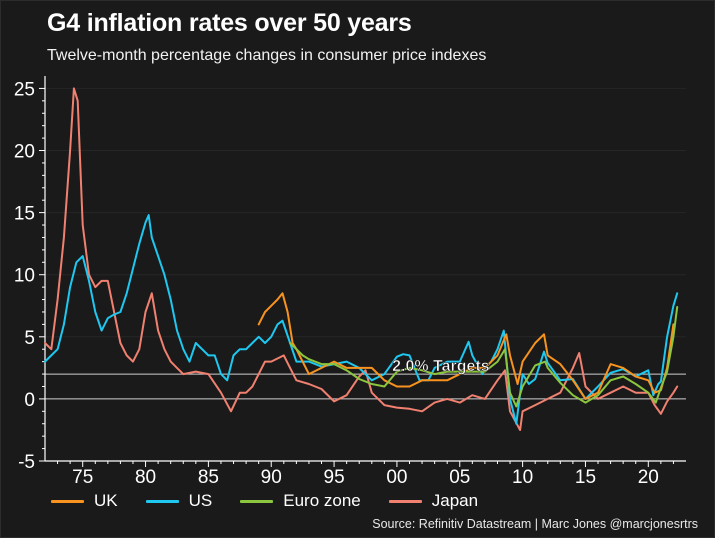 This screenshot has width=715, height=538. I want to click on legend-item-us: US, so click(179, 501).